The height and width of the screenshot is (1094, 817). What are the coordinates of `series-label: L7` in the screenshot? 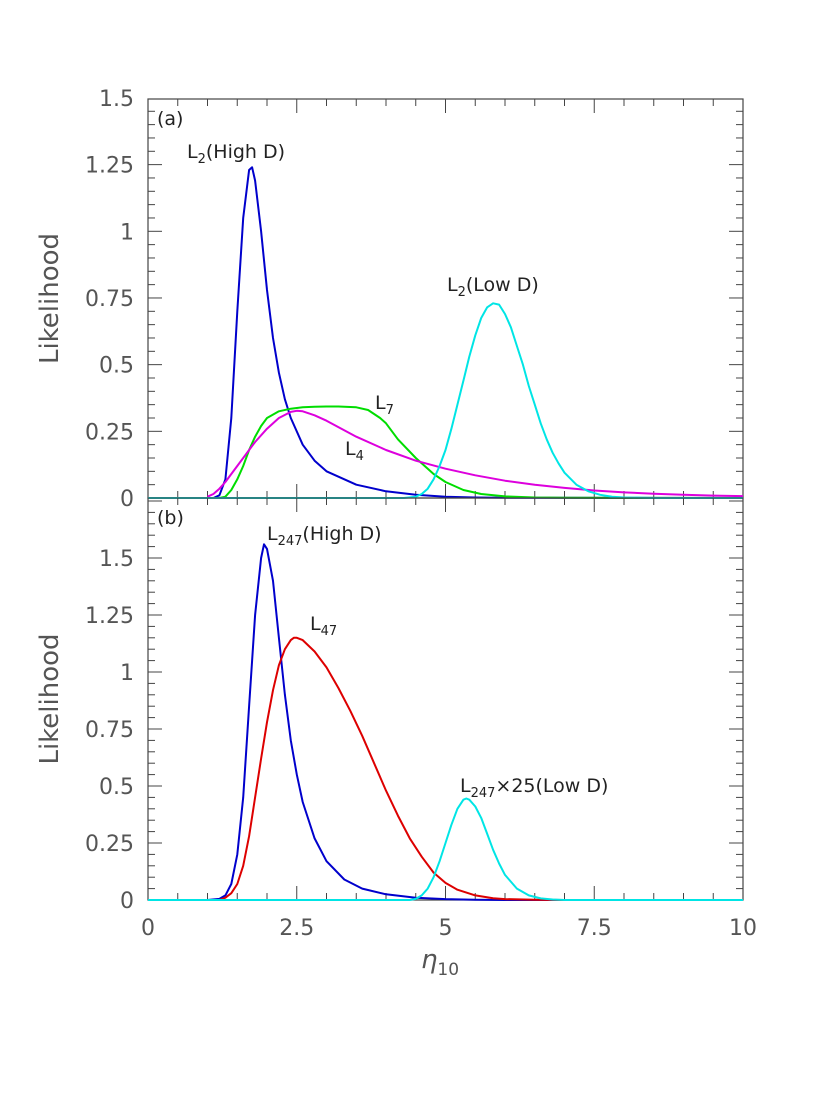 It's located at (384, 405).